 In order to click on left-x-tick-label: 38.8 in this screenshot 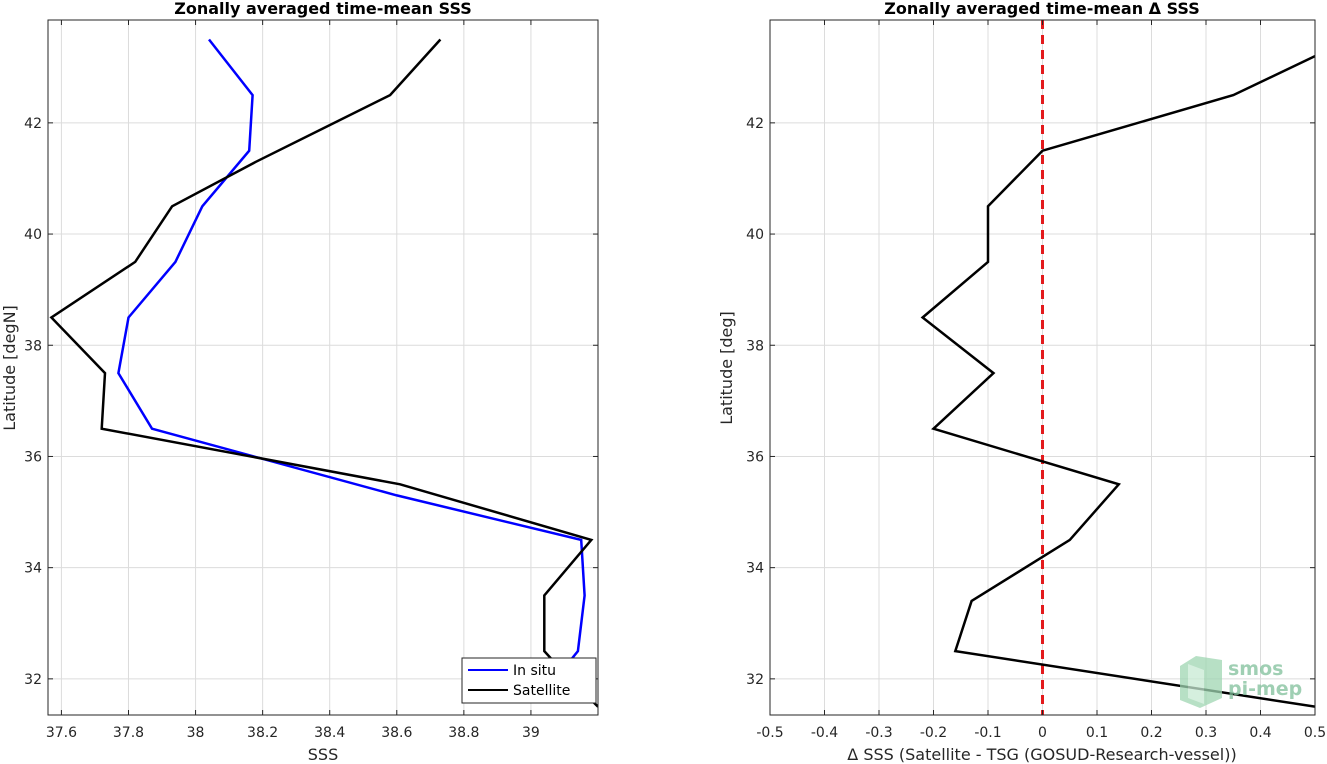, I will do `click(463, 733)`.